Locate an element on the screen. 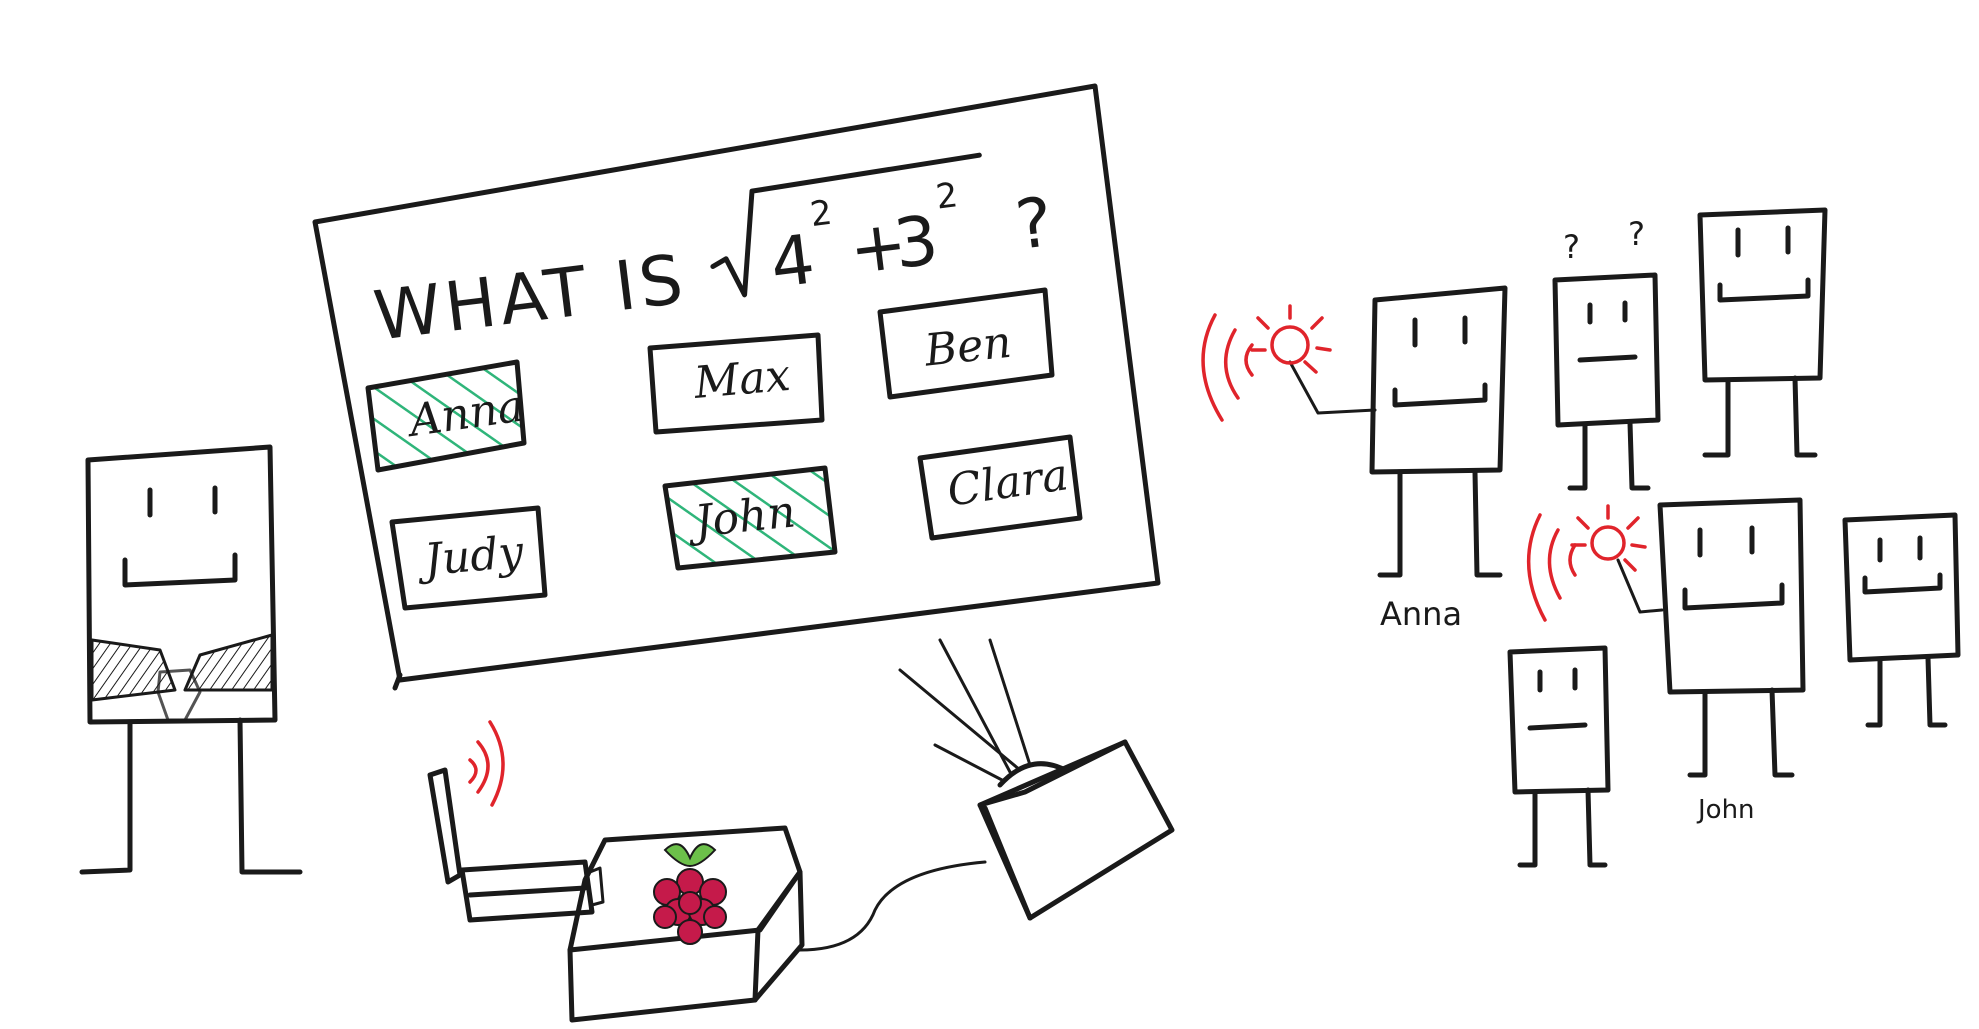 The height and width of the screenshot is (1029, 1979). question-mark-right: ? is located at coordinates (1636, 234).